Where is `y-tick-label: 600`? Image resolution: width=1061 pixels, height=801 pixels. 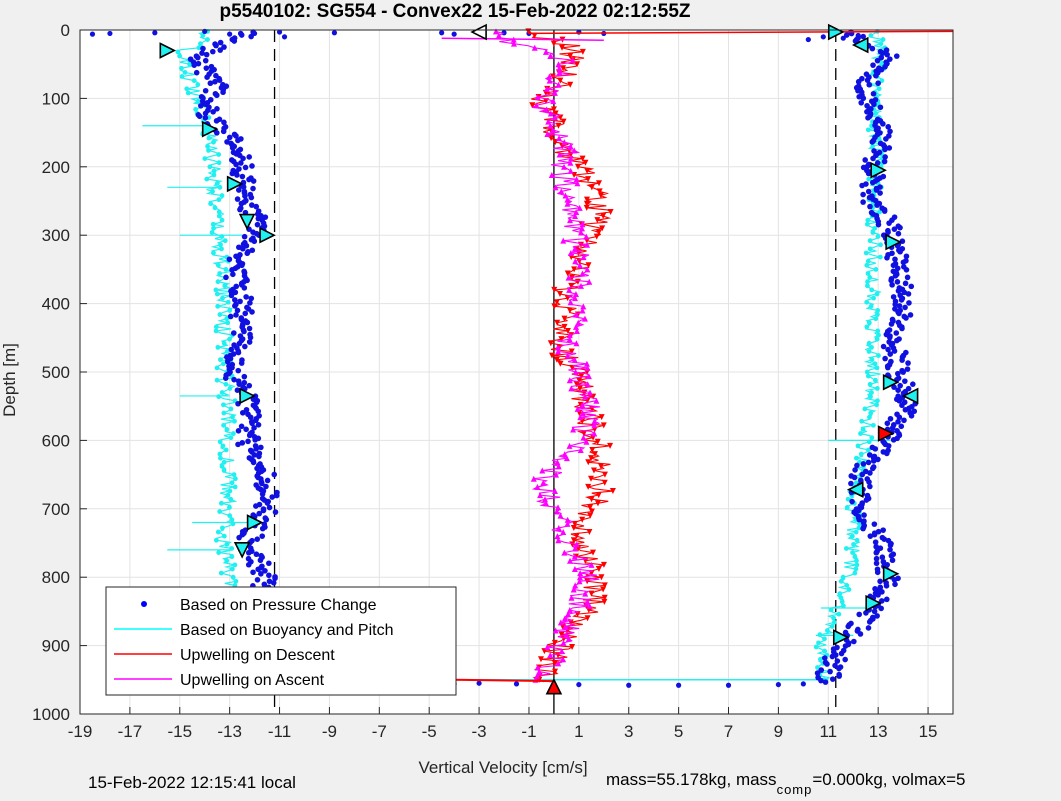 y-tick-label: 600 is located at coordinates (56, 440).